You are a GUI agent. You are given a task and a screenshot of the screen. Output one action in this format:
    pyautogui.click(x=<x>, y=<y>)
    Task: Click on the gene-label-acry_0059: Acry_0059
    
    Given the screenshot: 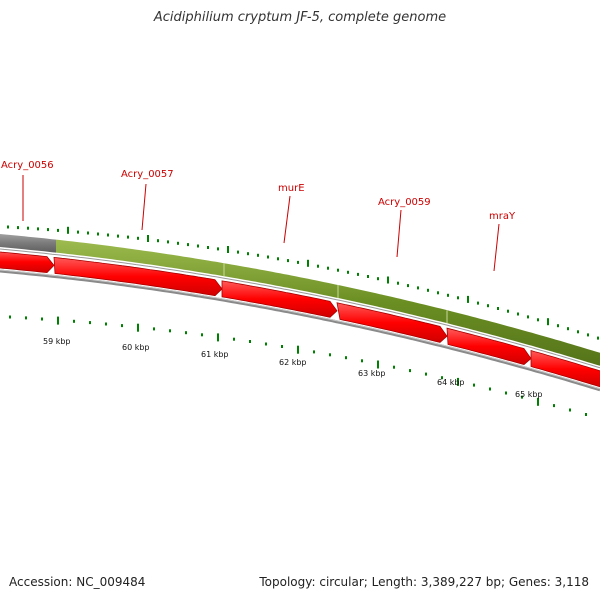 What is the action you would take?
    pyautogui.click(x=404, y=202)
    